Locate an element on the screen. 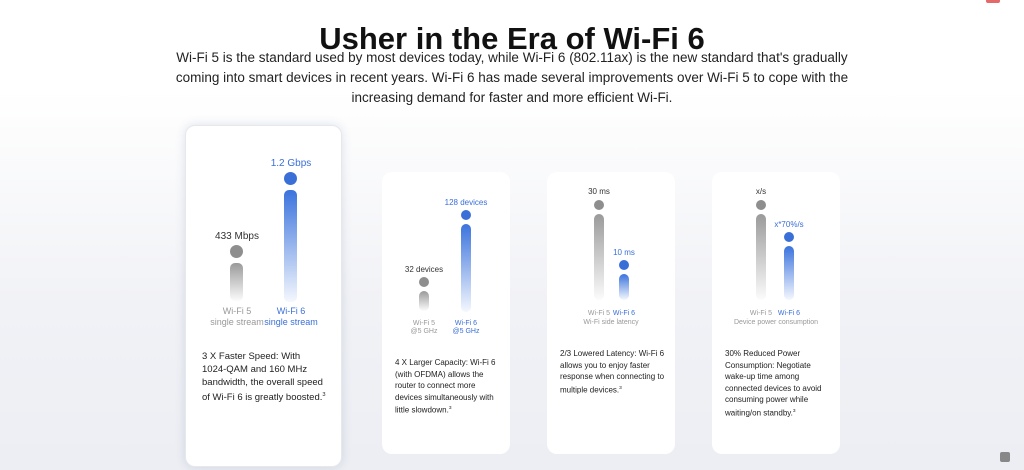  wifi5-value: 30 ms is located at coordinates (599, 191).